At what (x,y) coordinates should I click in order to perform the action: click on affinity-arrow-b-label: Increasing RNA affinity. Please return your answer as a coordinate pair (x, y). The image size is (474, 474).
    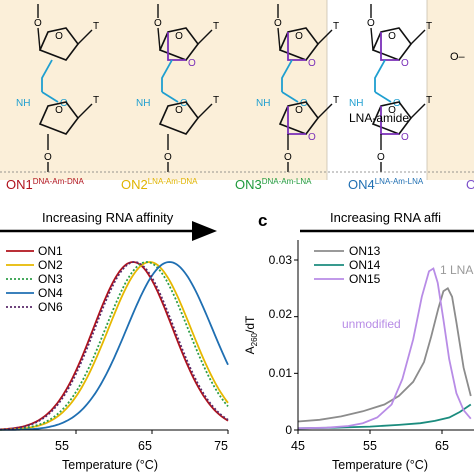
    Looking at the image, I should click on (108, 217).